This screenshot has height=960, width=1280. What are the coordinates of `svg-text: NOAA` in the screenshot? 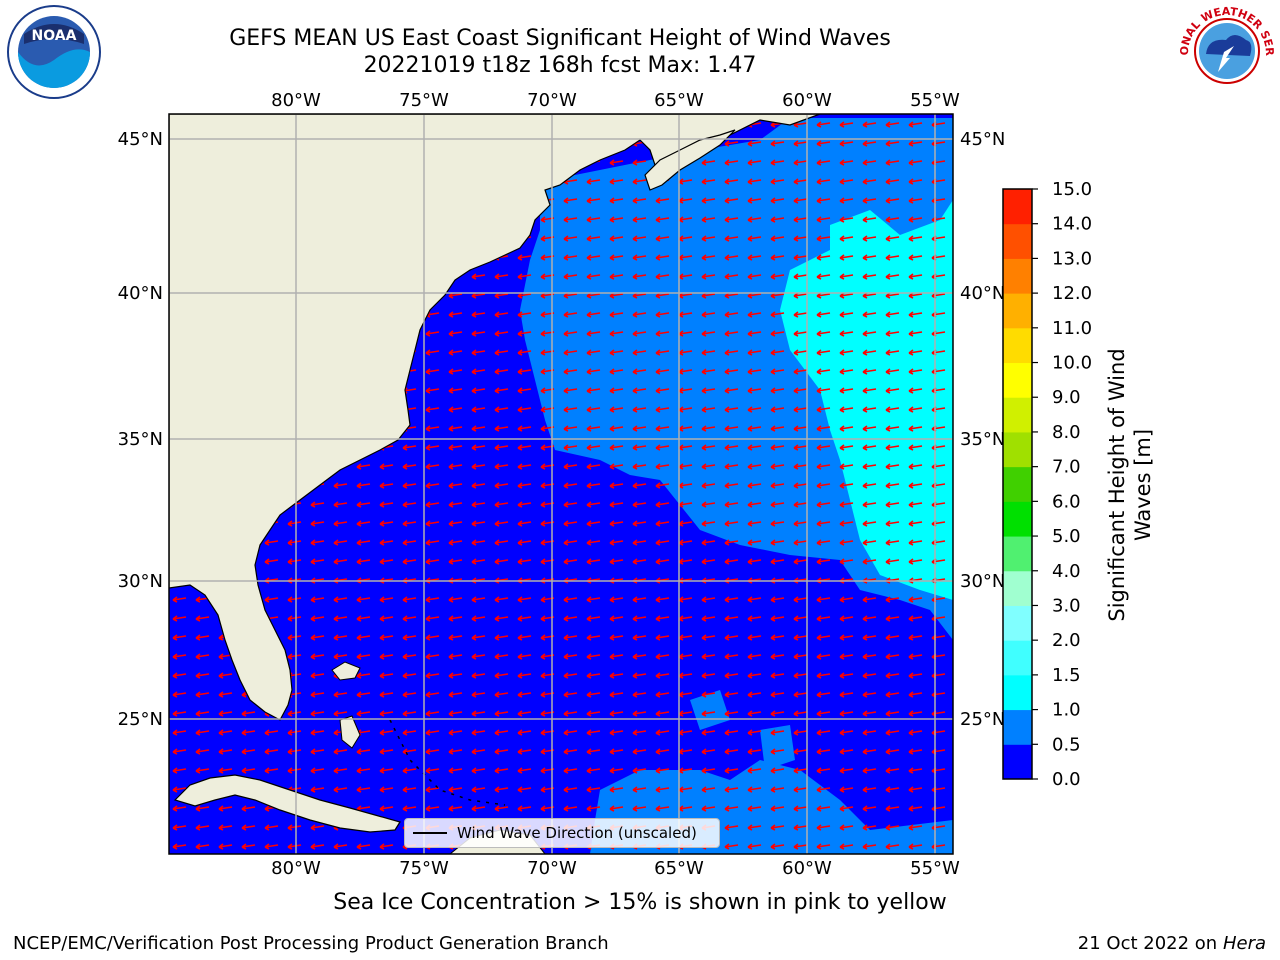 It's located at (54, 36).